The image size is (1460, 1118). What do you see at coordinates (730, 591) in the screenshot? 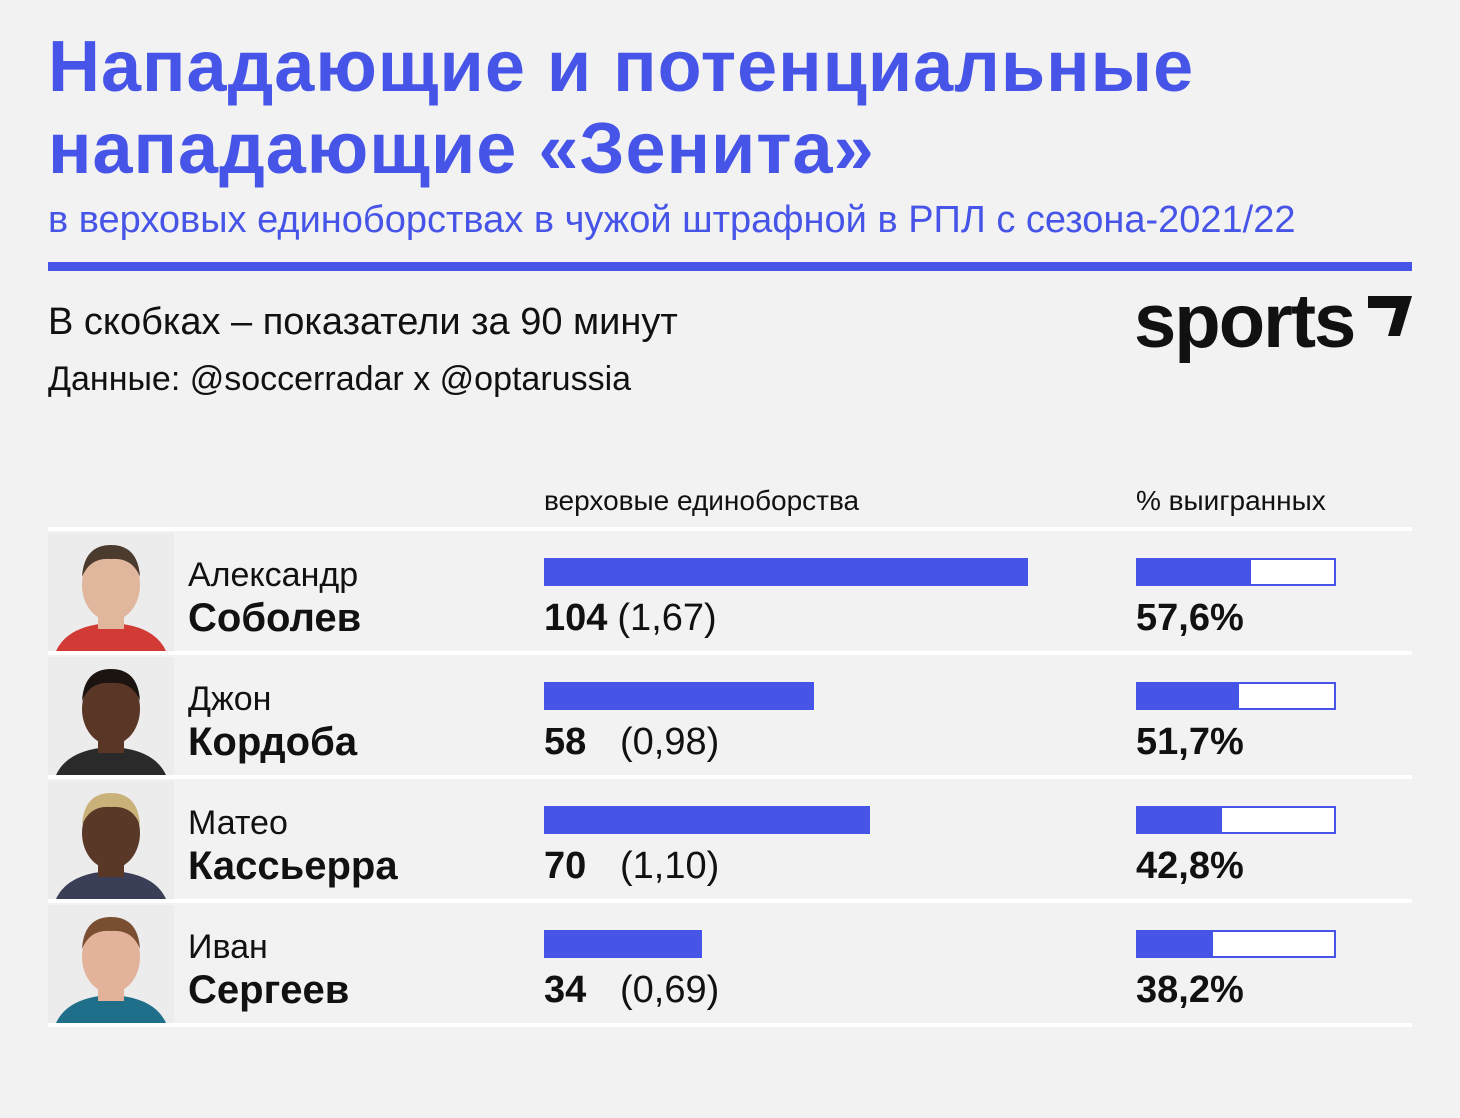
I see `table-row: Александр Соболев 104 (1,67) 57,6%` at bounding box center [730, 591].